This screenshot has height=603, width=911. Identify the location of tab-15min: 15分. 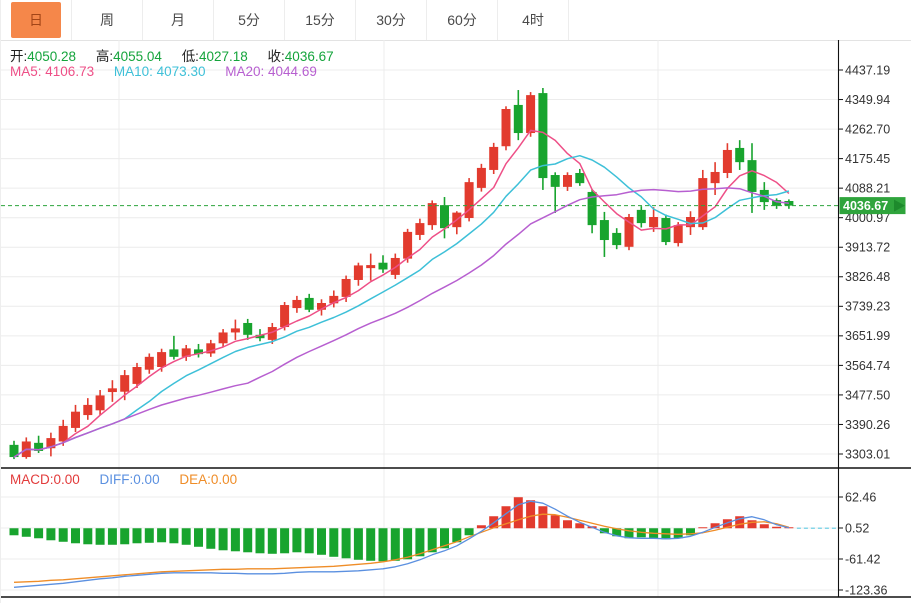
(320, 20).